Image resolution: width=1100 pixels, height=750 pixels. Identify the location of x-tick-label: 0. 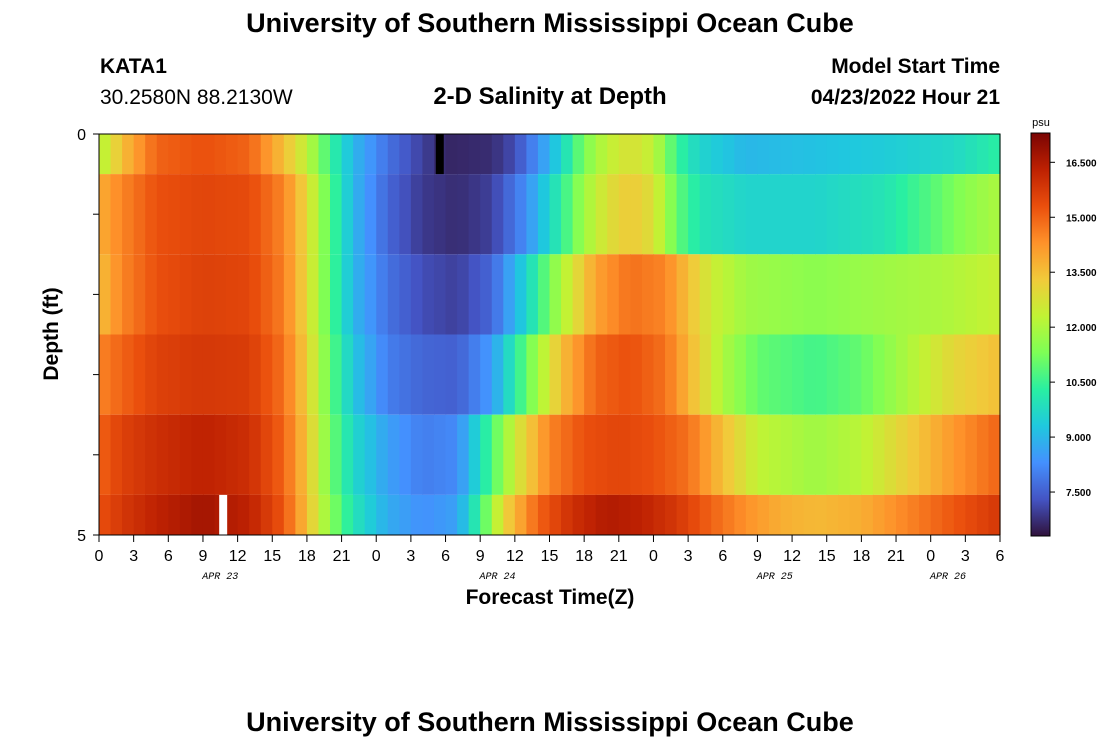
(930, 556).